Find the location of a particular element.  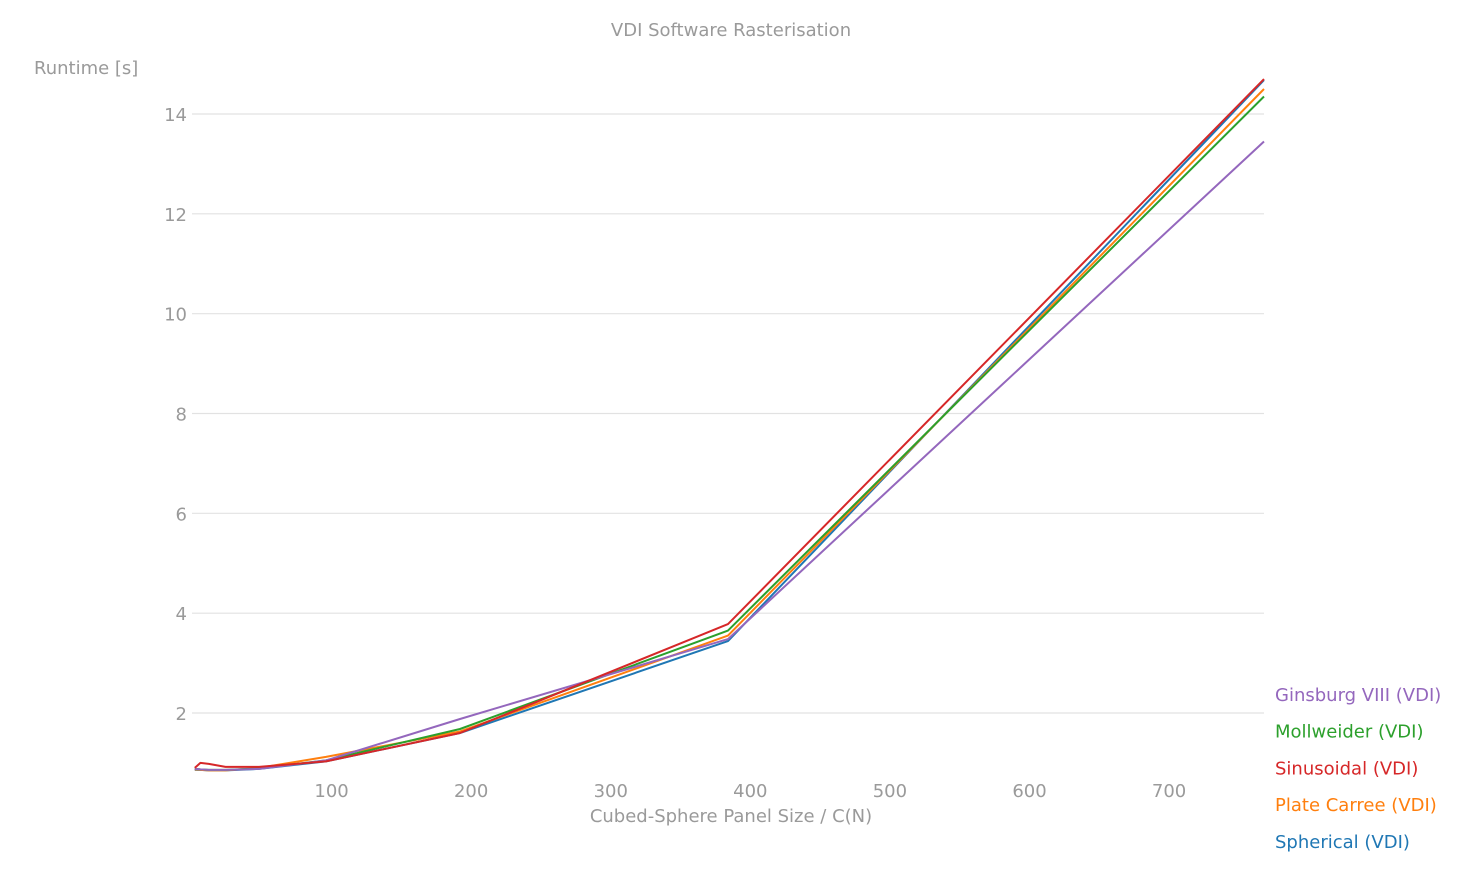

y-tick-label: 14 is located at coordinates (175, 115).